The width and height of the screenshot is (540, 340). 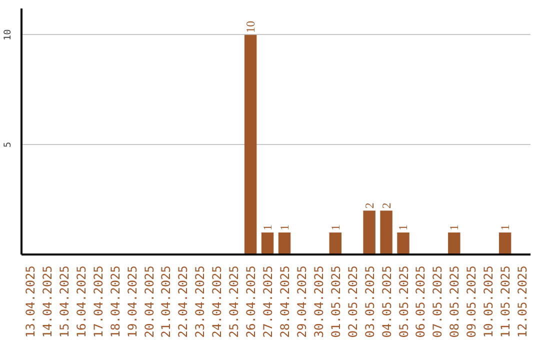 I want to click on x-tick-label: 18.04.2025, so click(x=115, y=301).